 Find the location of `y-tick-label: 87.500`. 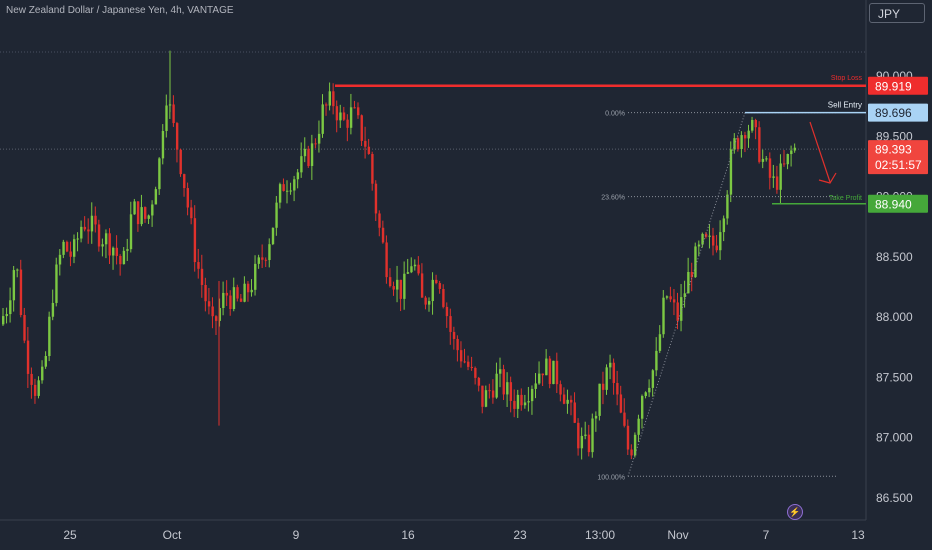

y-tick-label: 87.500 is located at coordinates (894, 377).